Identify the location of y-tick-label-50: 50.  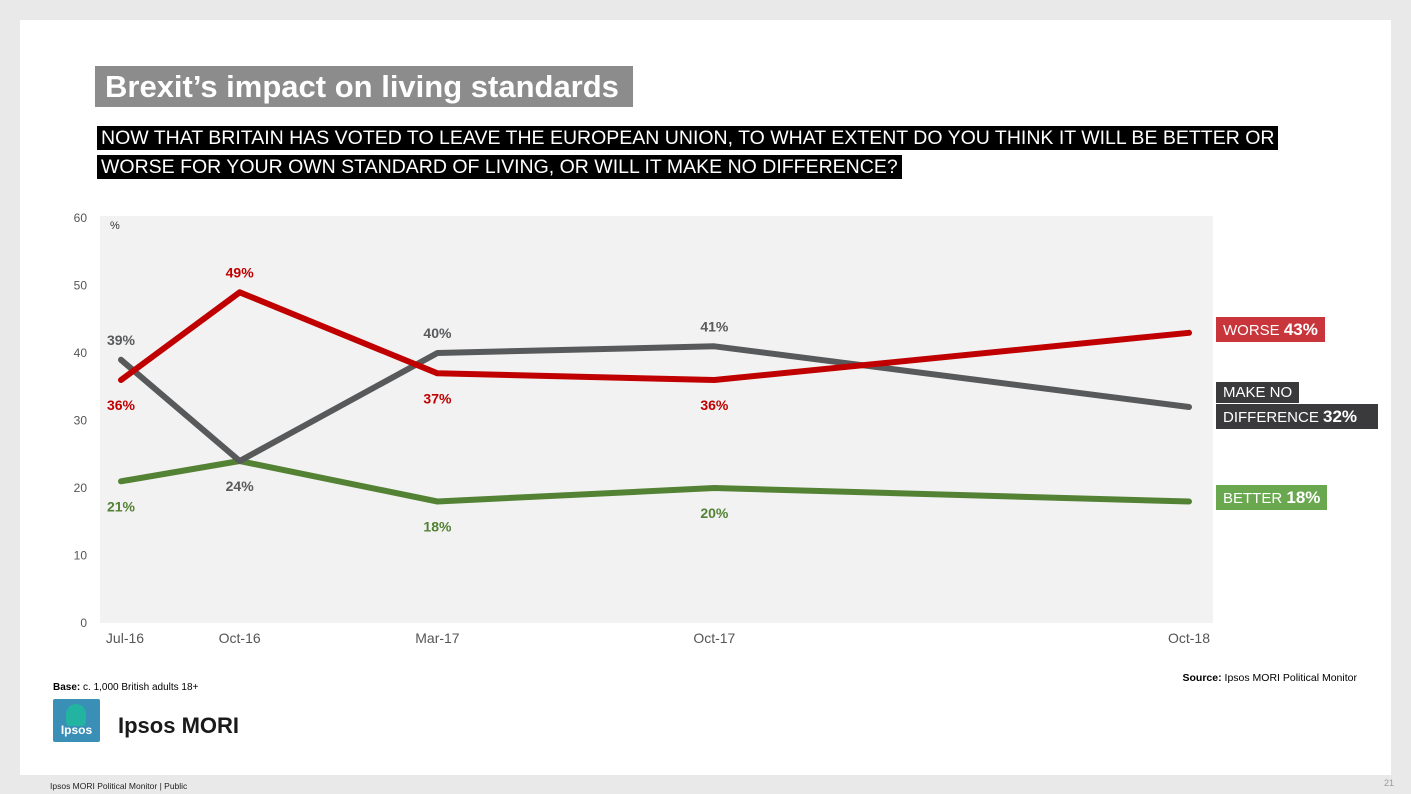
(81, 286).